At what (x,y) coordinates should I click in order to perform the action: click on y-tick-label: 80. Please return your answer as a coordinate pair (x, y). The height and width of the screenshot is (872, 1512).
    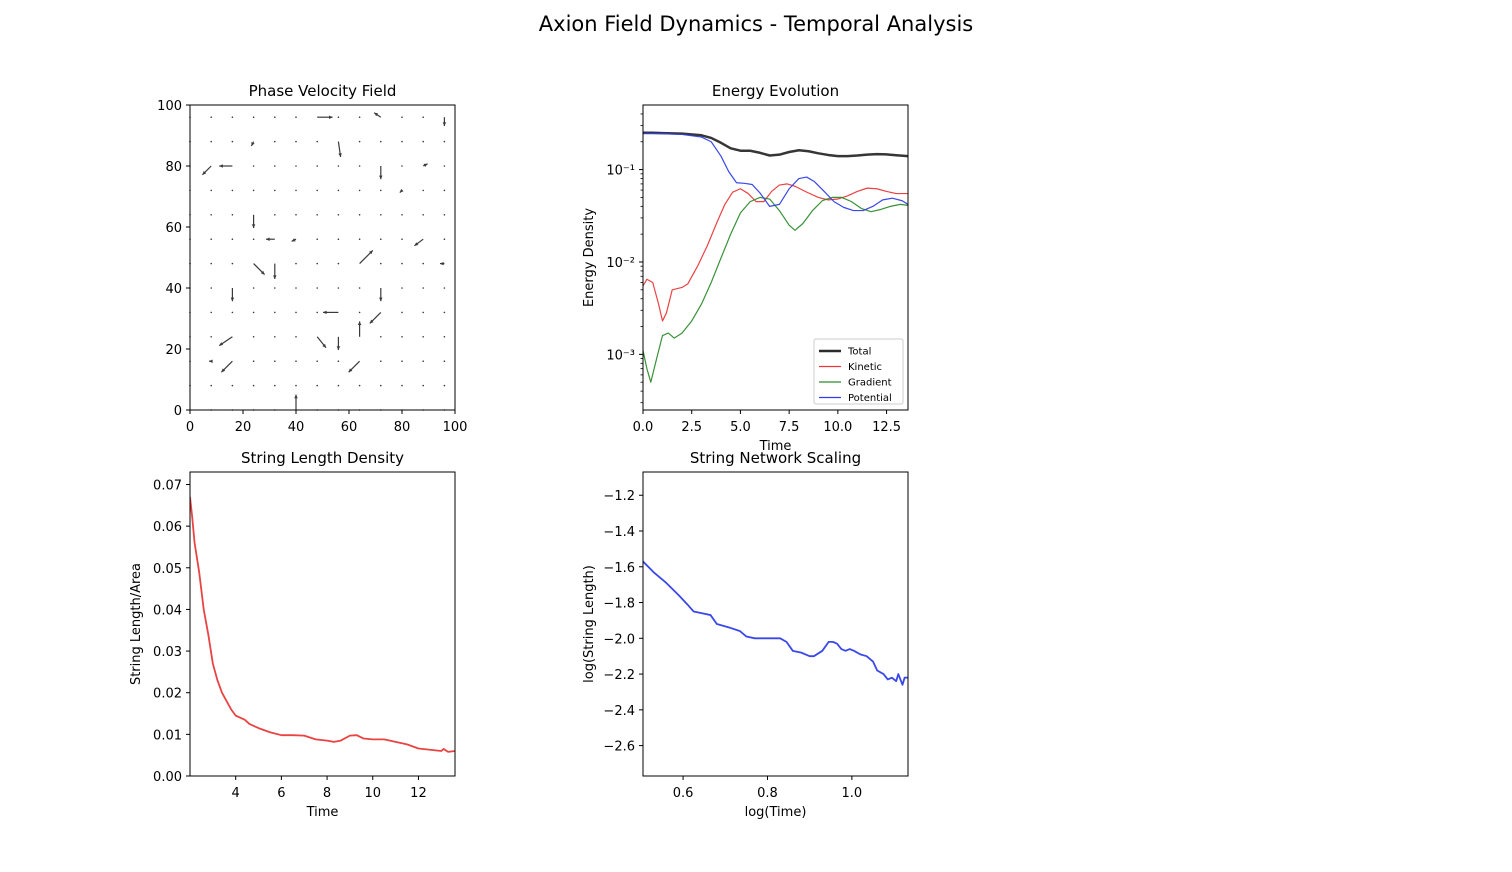
    Looking at the image, I should click on (173, 167).